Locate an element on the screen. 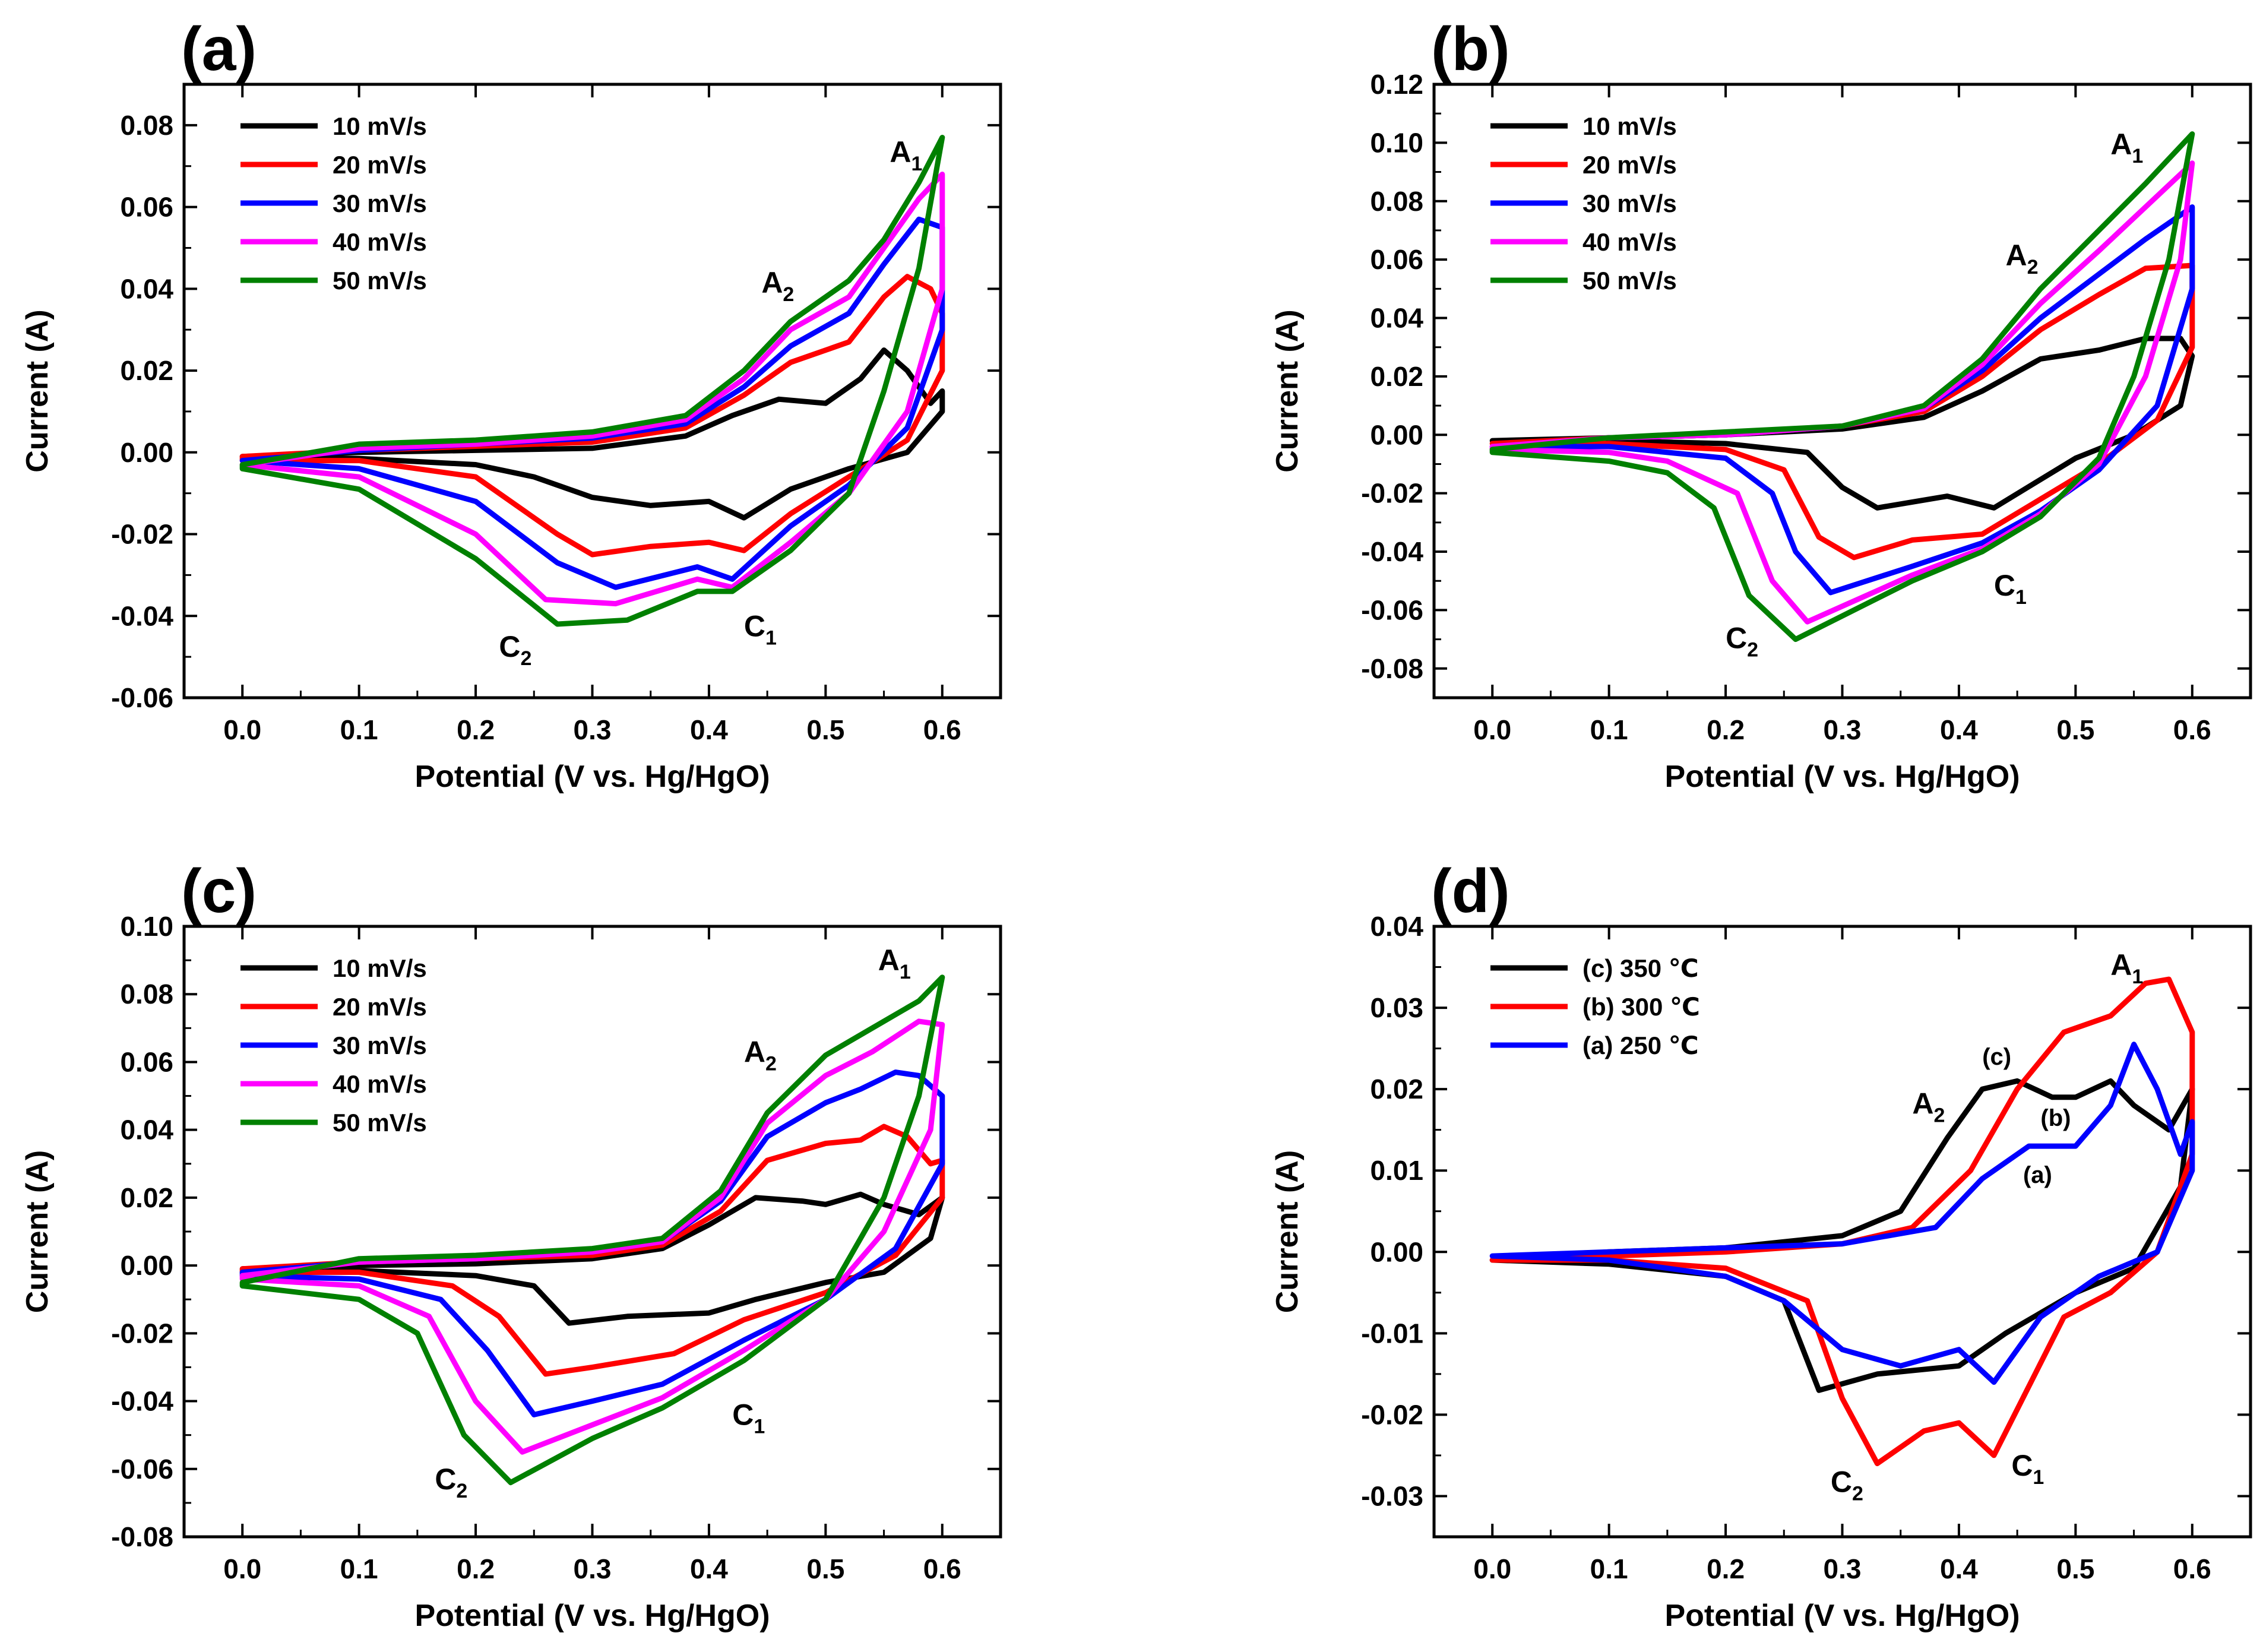 The width and height of the screenshot is (2263, 1652). y-tick-label: -0.03 is located at coordinates (1392, 1495).